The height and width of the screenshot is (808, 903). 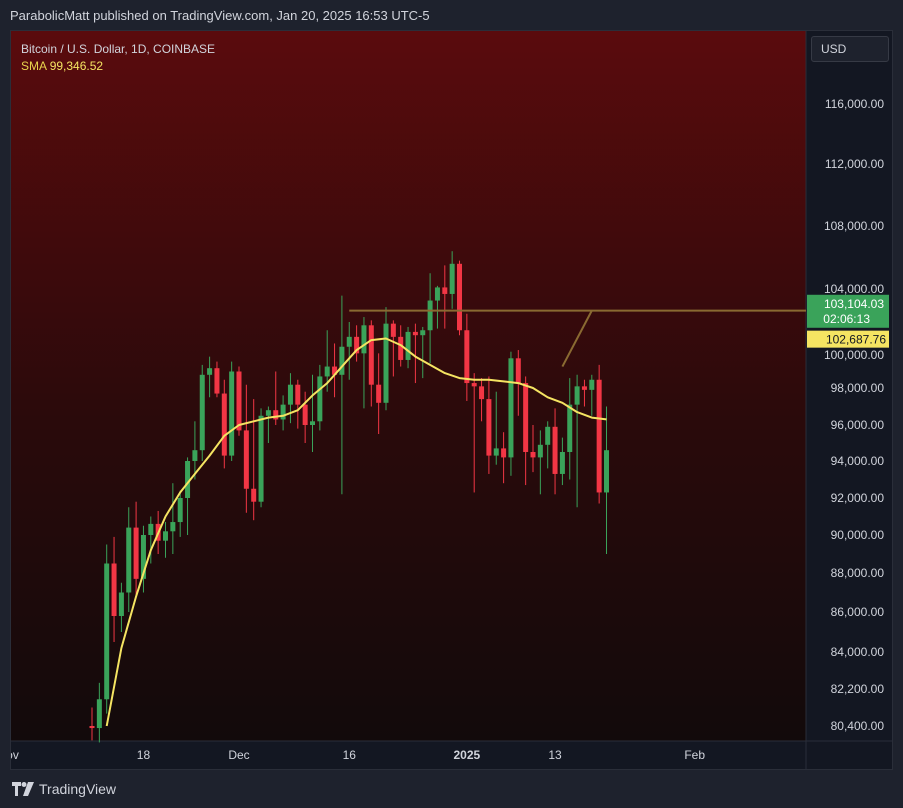 What do you see at coordinates (858, 498) in the screenshot?
I see `y-tick-label: 92,000.00` at bounding box center [858, 498].